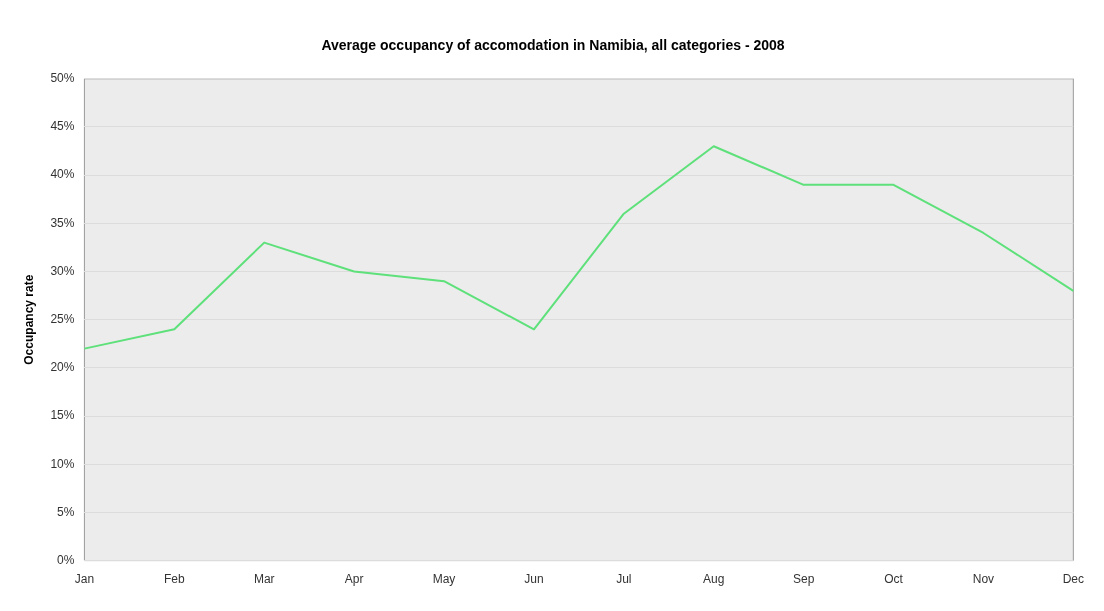 This screenshot has height=611, width=1104. What do you see at coordinates (62, 174) in the screenshot?
I see `y-tick-label: 40%` at bounding box center [62, 174].